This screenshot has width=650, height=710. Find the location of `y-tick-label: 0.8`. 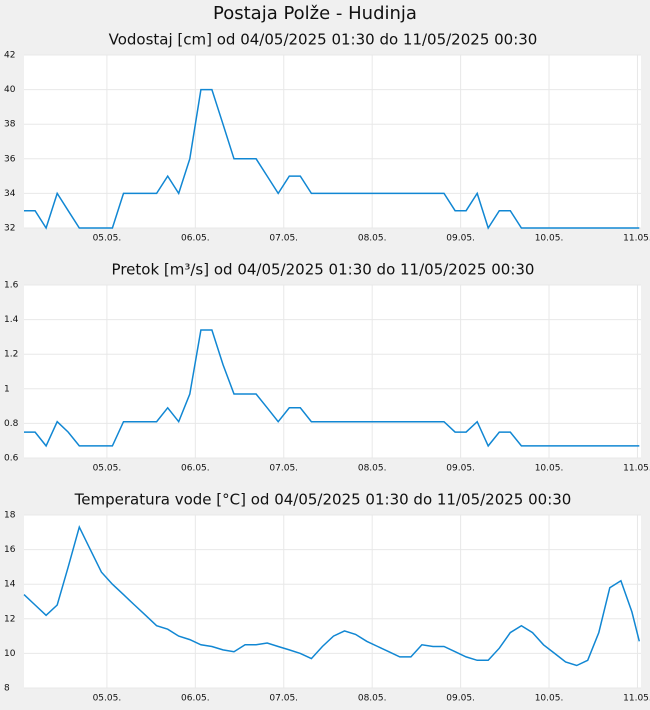

y-tick-label: 0.8 is located at coordinates (11, 424).